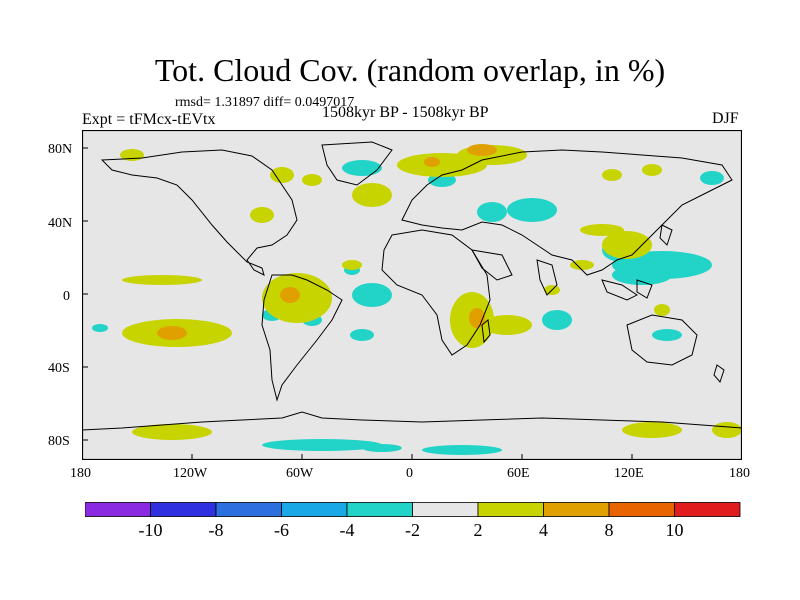 This screenshot has width=800, height=600. I want to click on lon-tick-label: 60E, so click(518, 473).